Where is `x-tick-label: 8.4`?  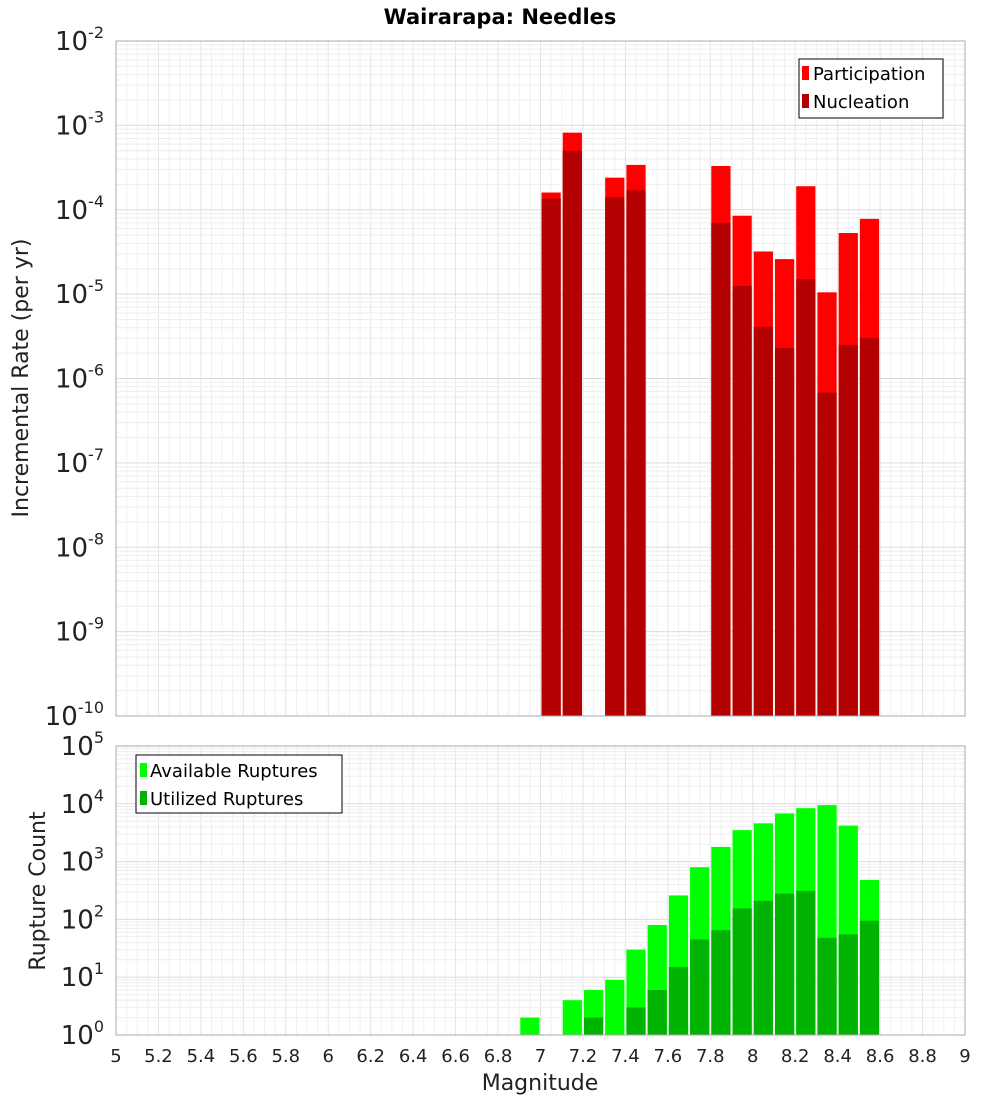
x-tick-label: 8.4 is located at coordinates (837, 1056).